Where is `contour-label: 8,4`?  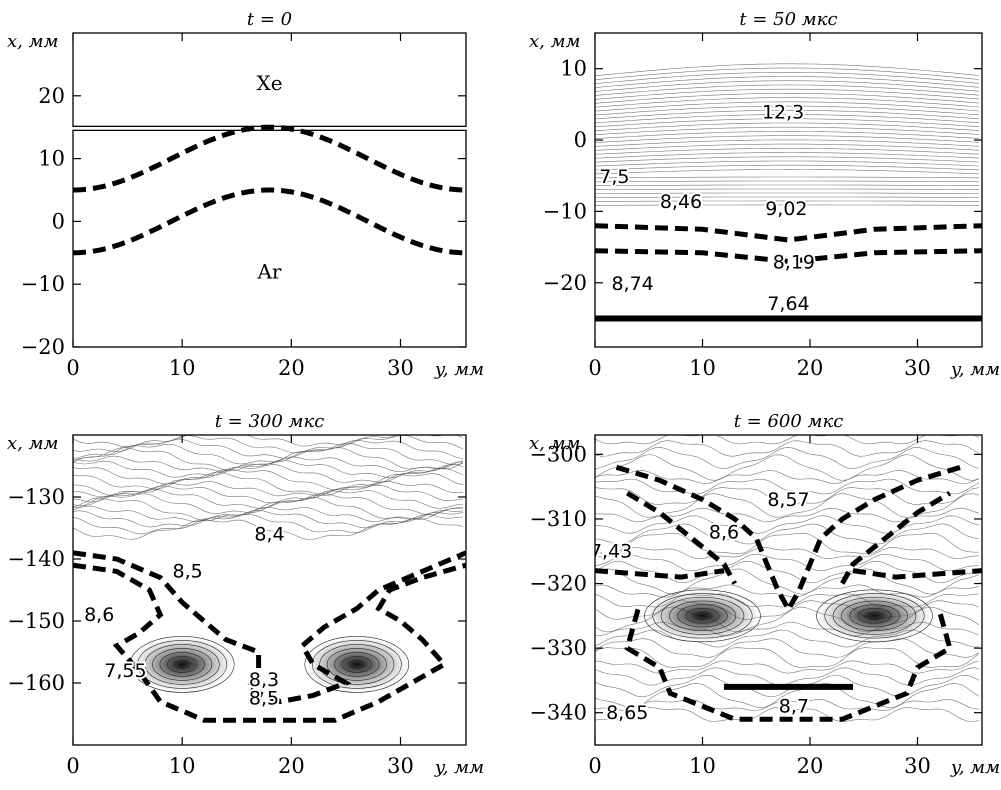 contour-label: 8,4 is located at coordinates (269, 534).